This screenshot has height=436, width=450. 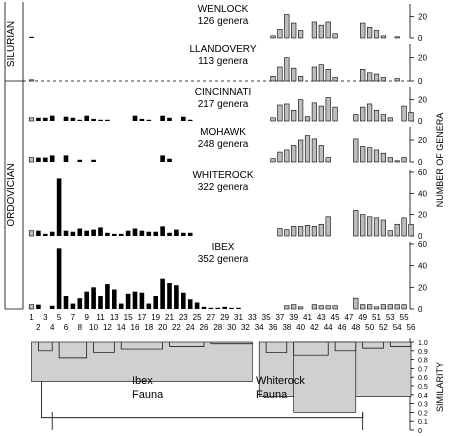 I want to click on category-label: 5, so click(x=59, y=317).